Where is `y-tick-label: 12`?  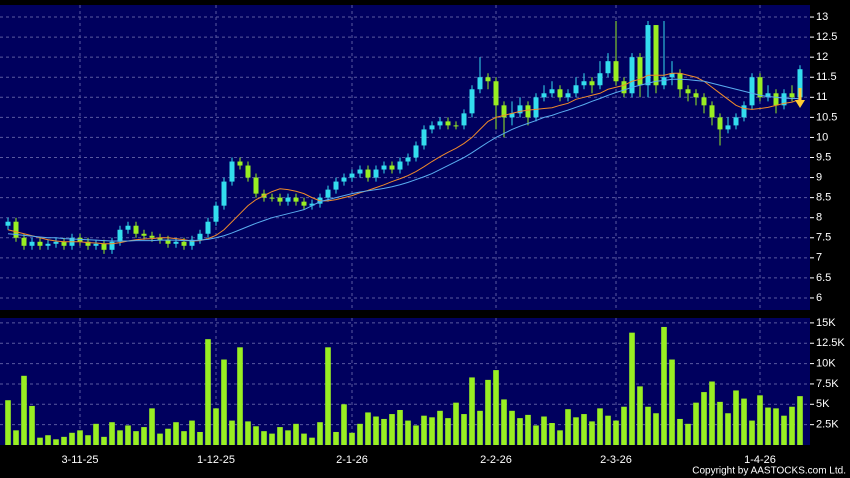
y-tick-label: 12 is located at coordinates (822, 57).